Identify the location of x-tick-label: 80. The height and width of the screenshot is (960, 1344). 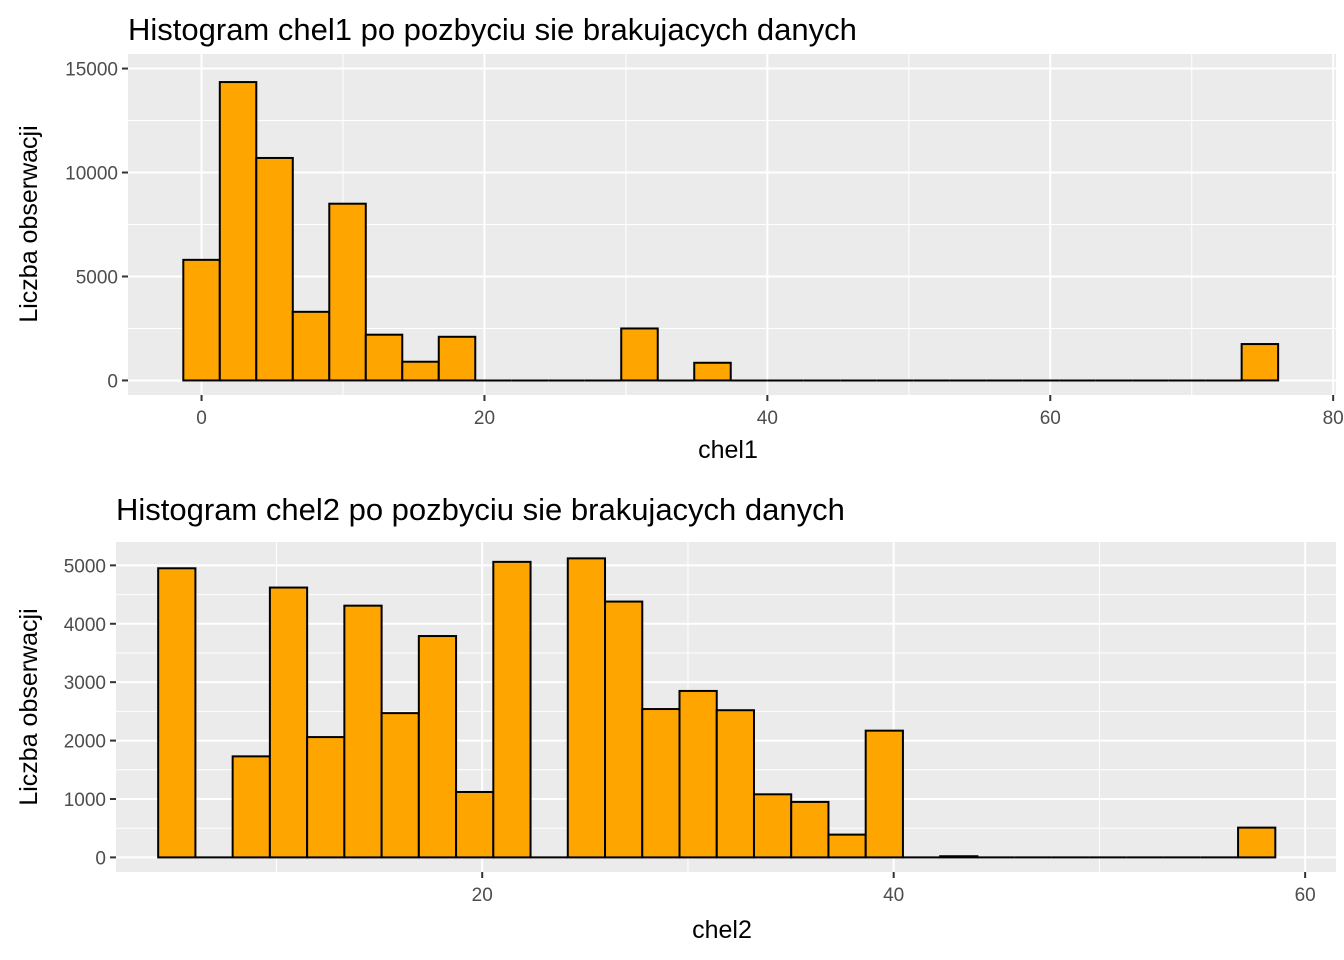
(1333, 418).